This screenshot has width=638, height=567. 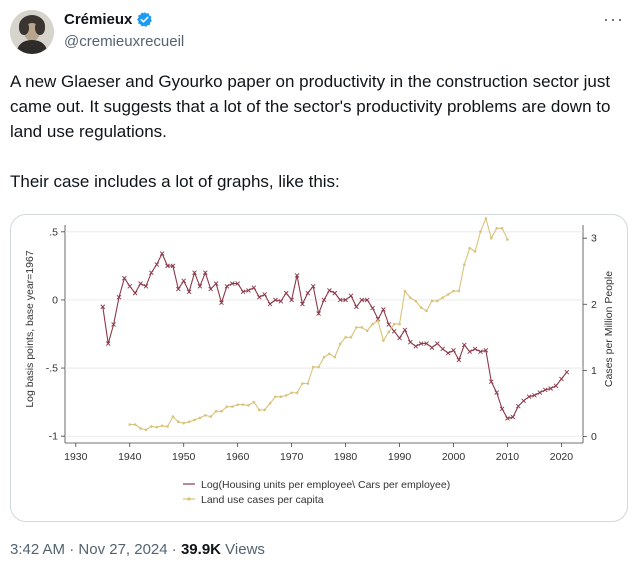 What do you see at coordinates (98, 19) in the screenshot?
I see `author-name: Crémieux` at bounding box center [98, 19].